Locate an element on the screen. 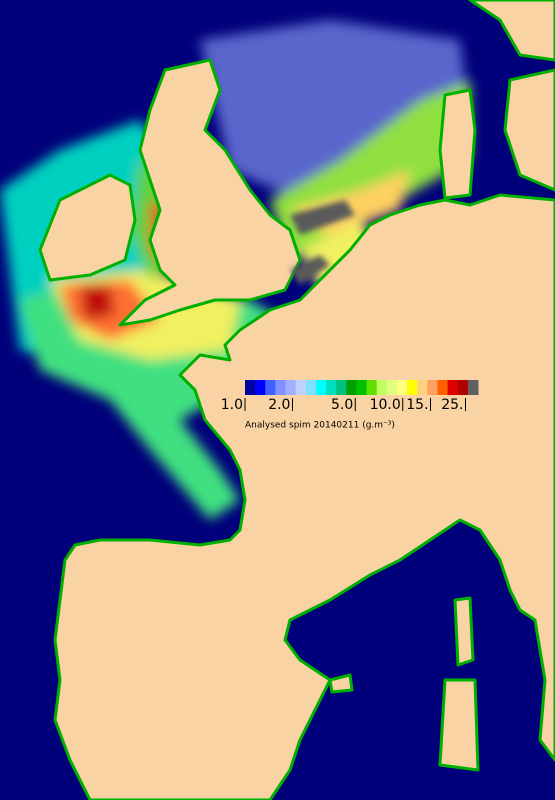 Image resolution: width=555 pixels, height=800 pixels. tick-label: 25. is located at coordinates (452, 405).